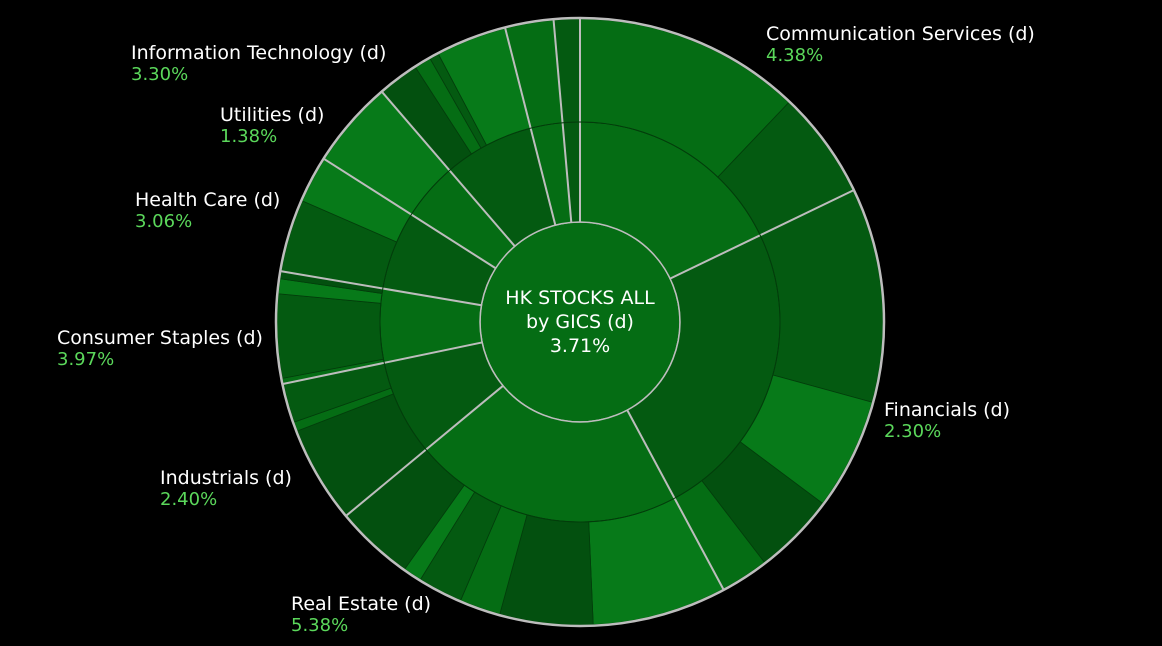 The height and width of the screenshot is (646, 1162). Describe the element at coordinates (164, 221) in the screenshot. I see `sector-change: 3.06%` at that location.